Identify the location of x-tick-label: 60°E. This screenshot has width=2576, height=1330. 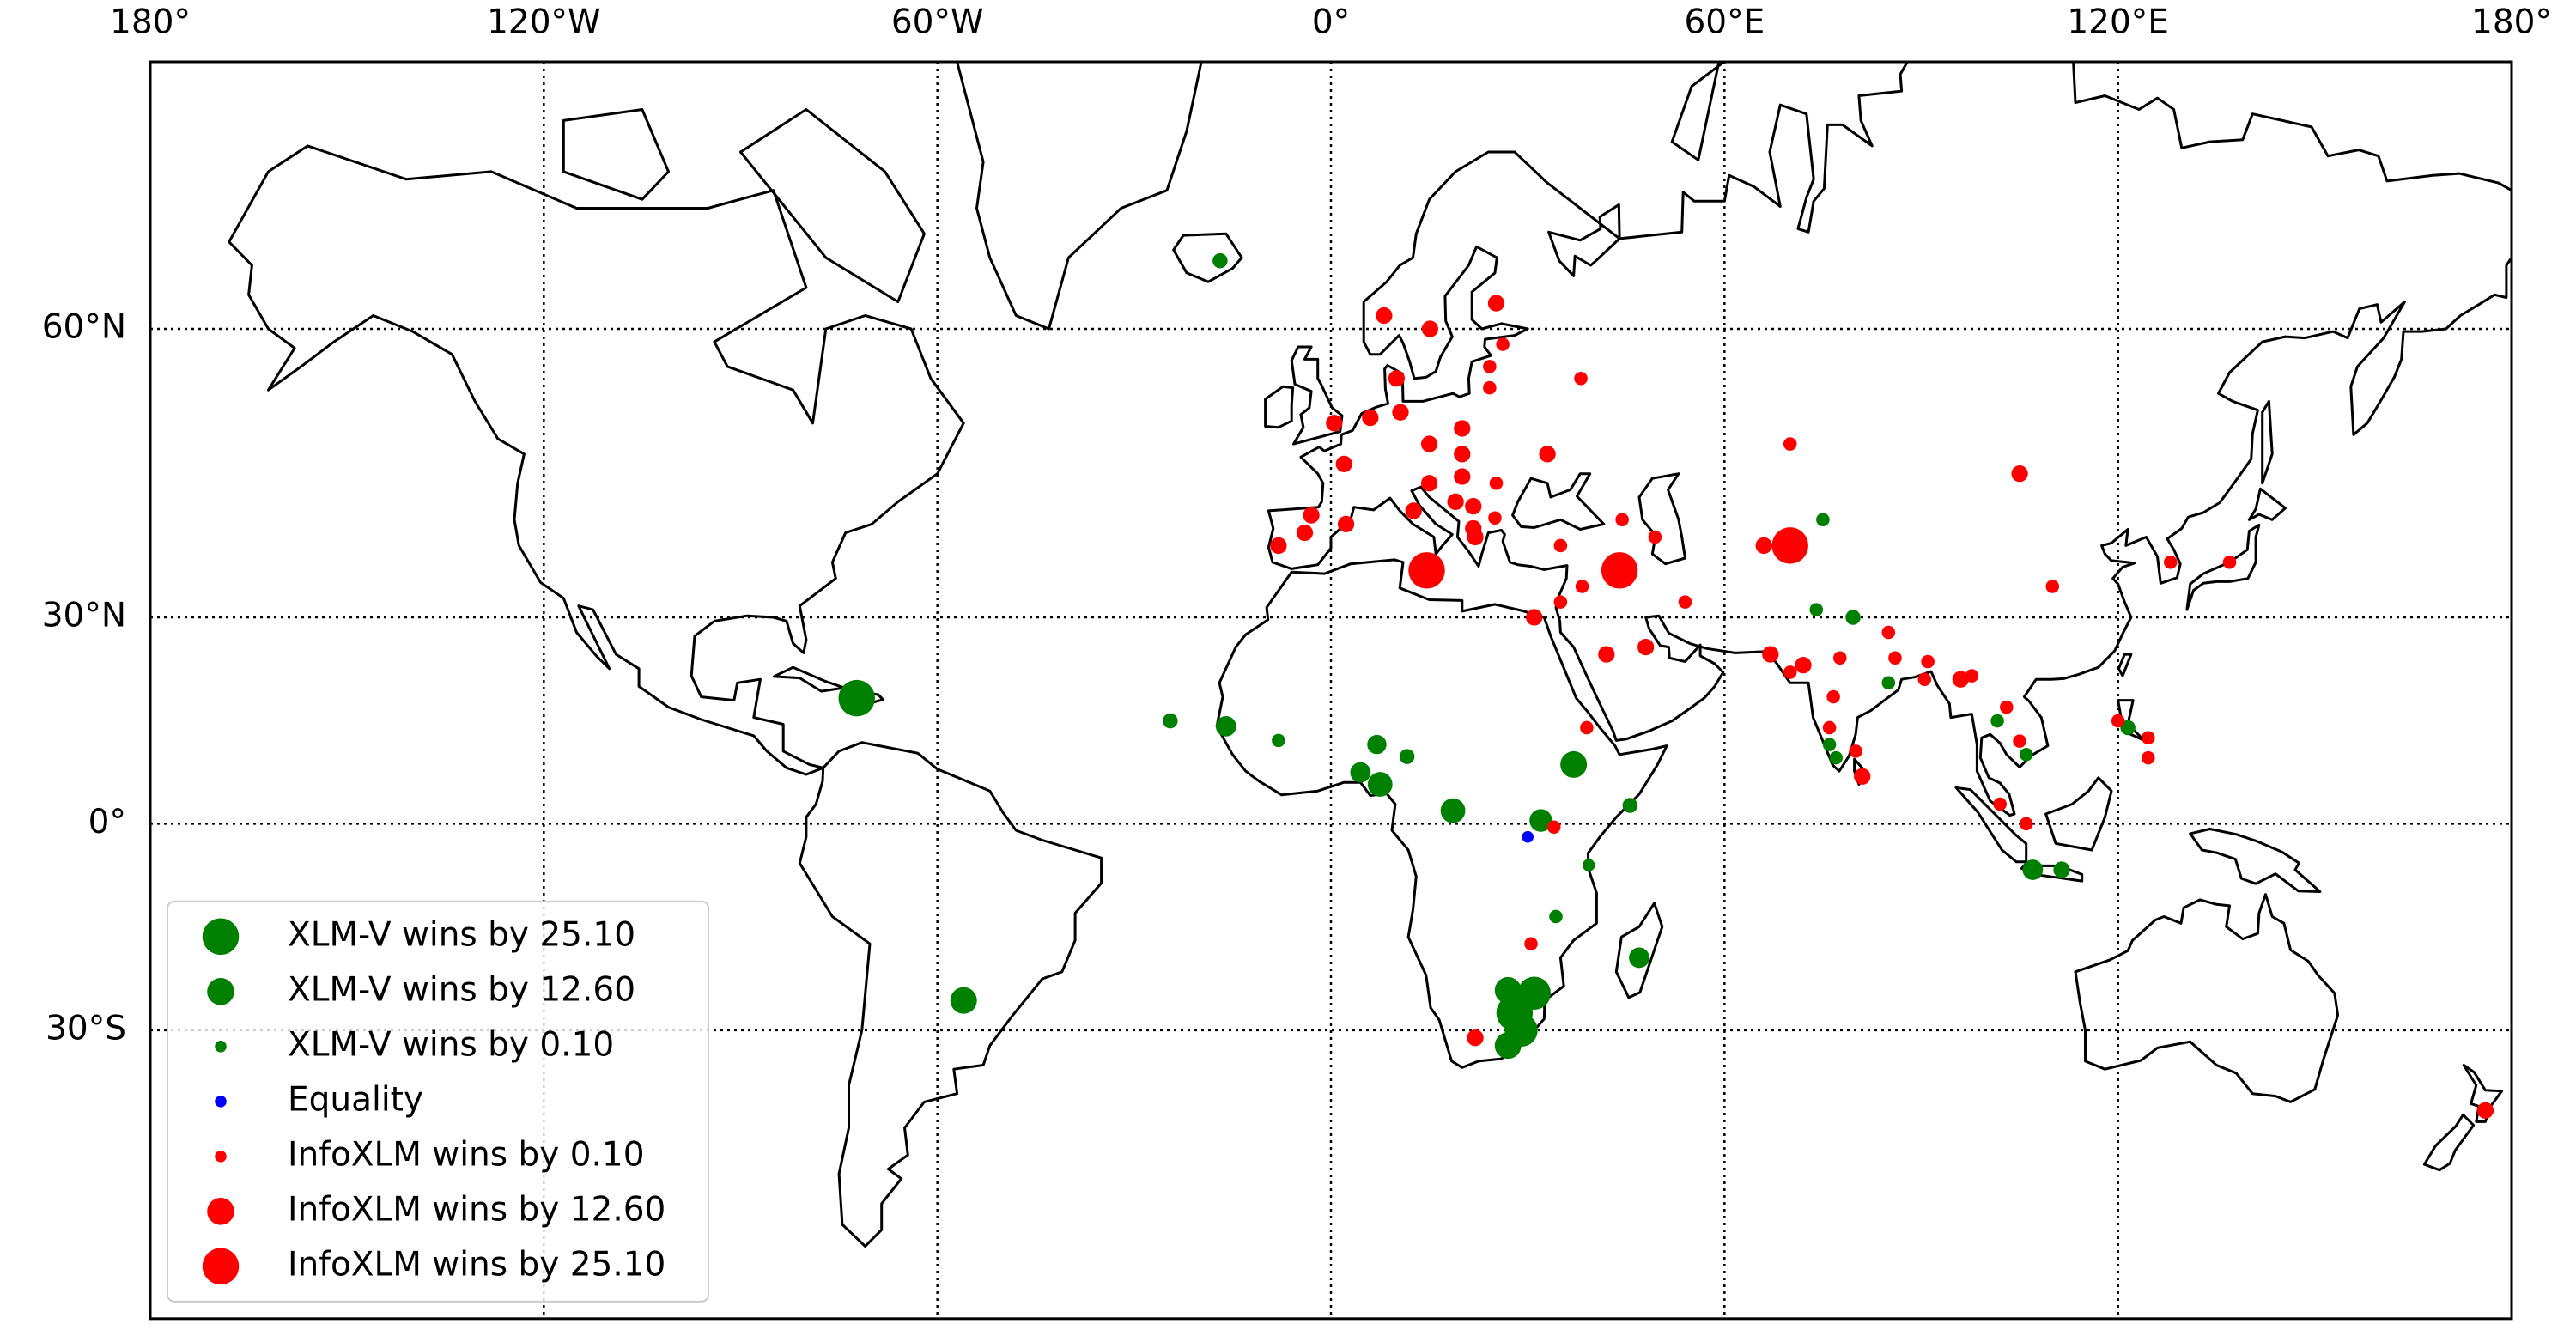
(1725, 22).